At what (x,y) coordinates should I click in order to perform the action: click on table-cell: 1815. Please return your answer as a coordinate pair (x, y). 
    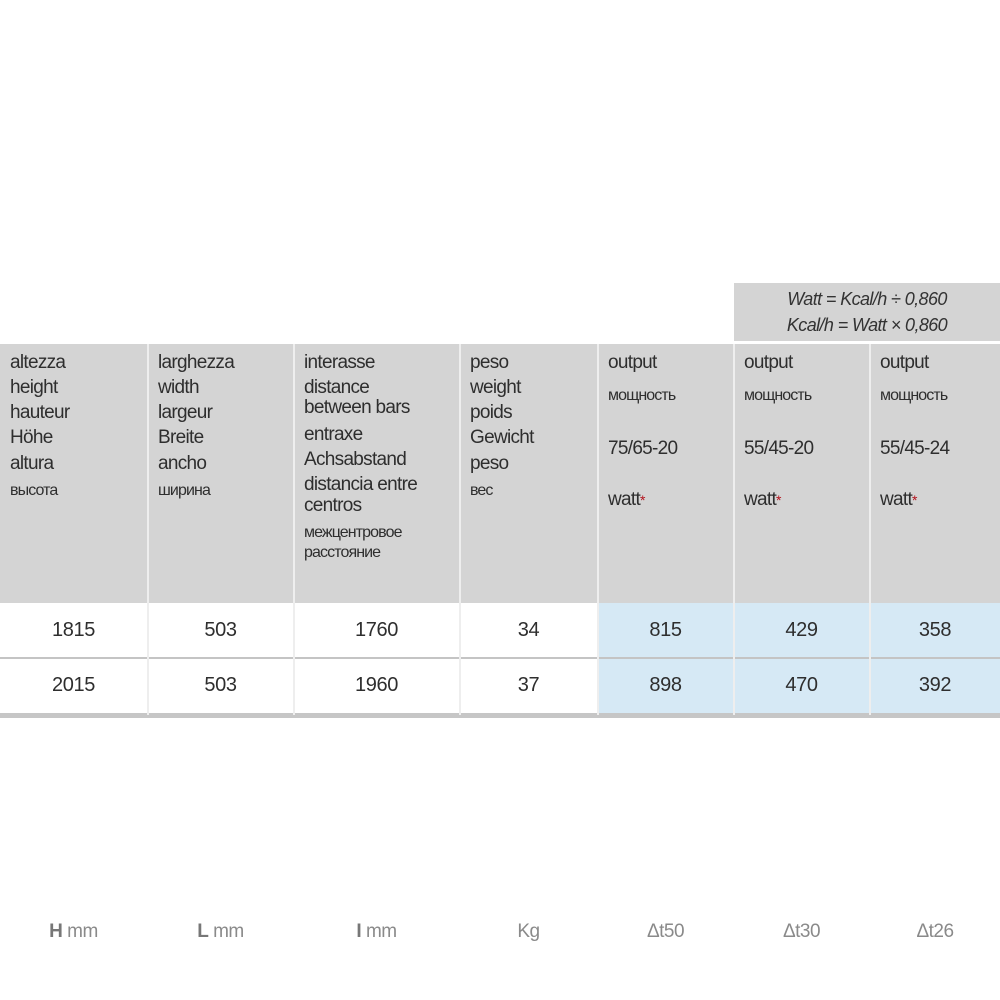
    Looking at the image, I should click on (73, 630).